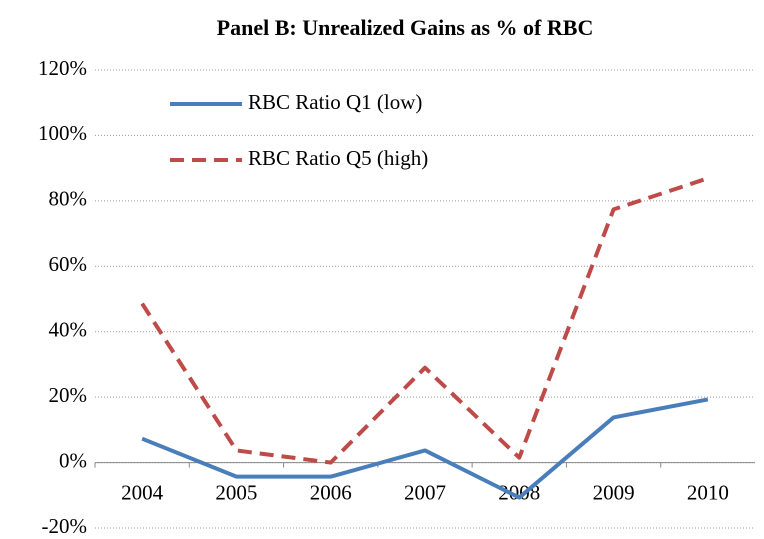  What do you see at coordinates (425, 492) in the screenshot?
I see `x-tick-label: 2007` at bounding box center [425, 492].